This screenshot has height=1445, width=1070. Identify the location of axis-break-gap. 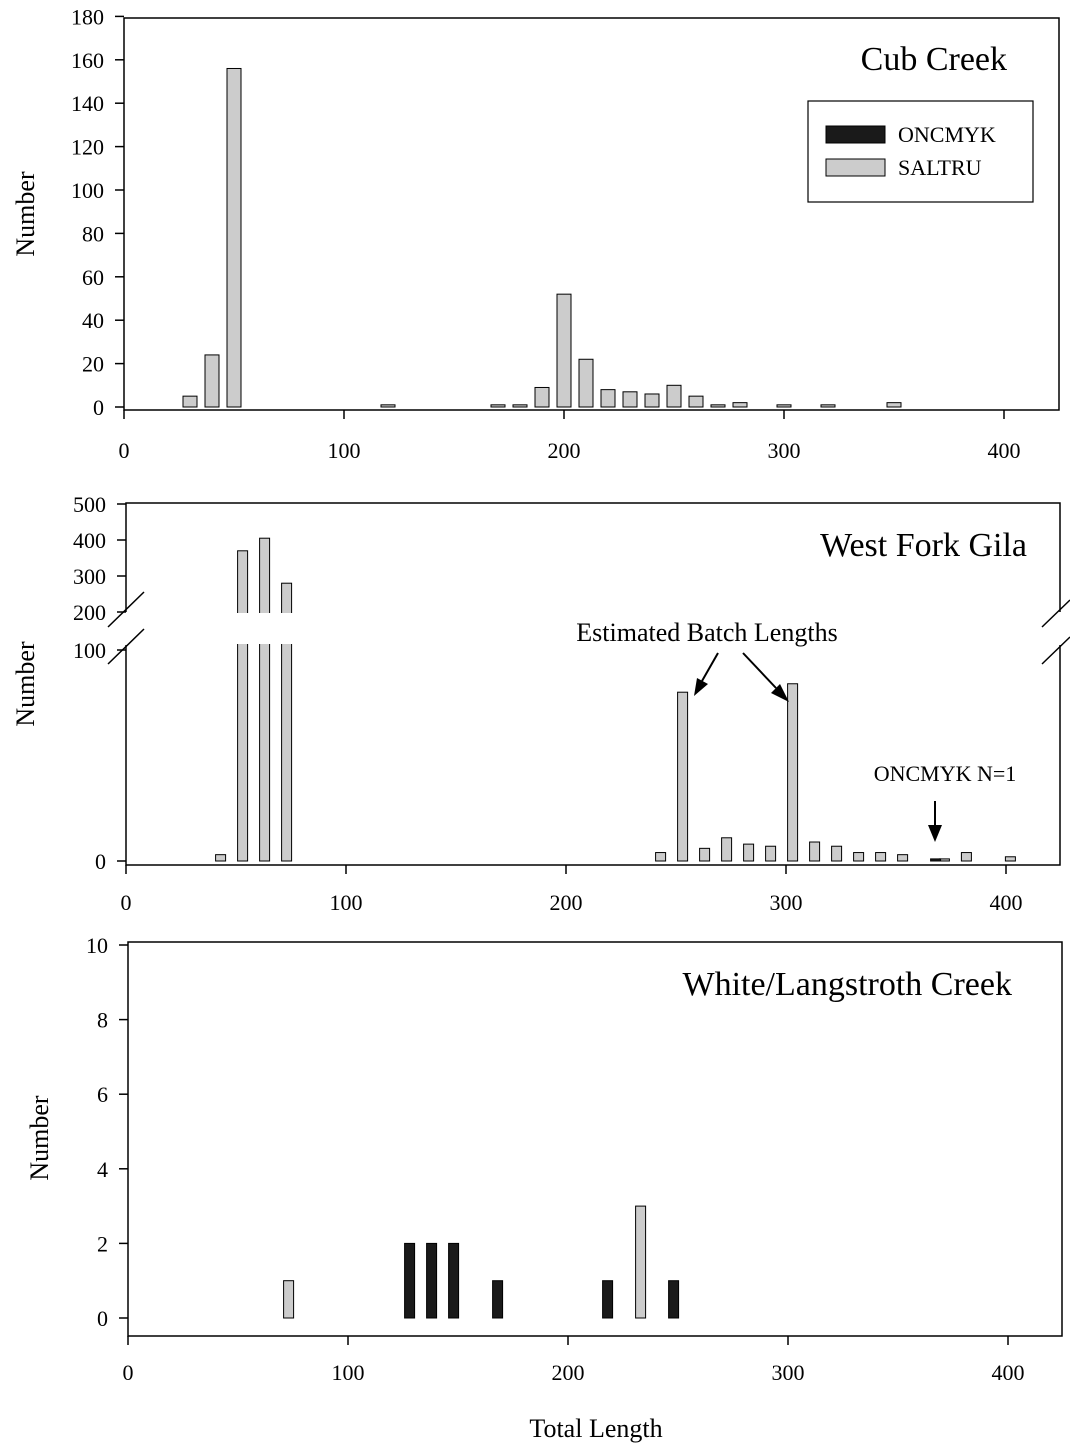
(585, 628).